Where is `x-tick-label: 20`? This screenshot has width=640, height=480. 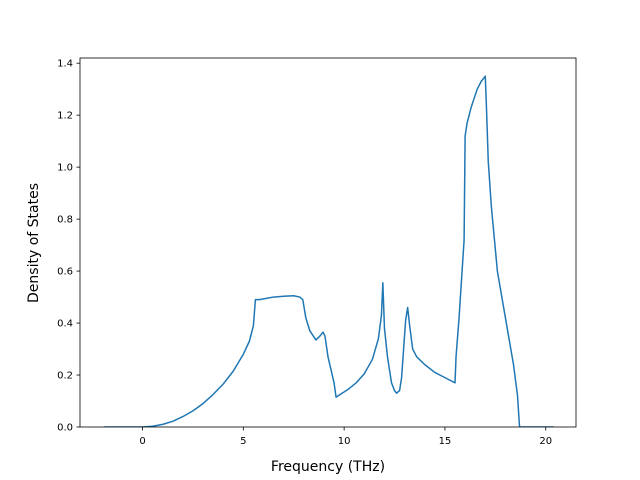 x-tick-label: 20 is located at coordinates (545, 441).